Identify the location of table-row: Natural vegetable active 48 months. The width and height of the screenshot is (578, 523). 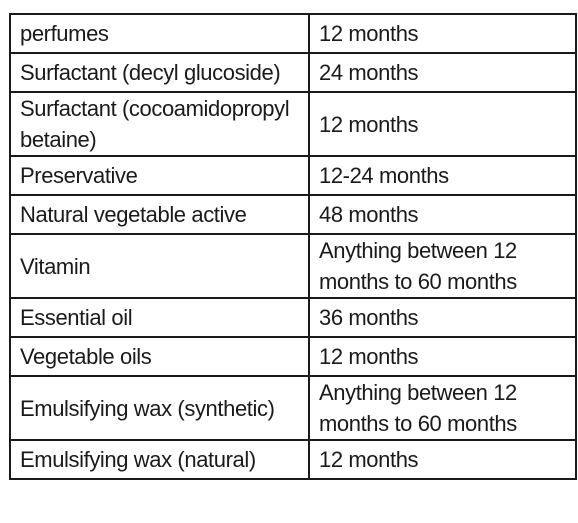
(293, 214).